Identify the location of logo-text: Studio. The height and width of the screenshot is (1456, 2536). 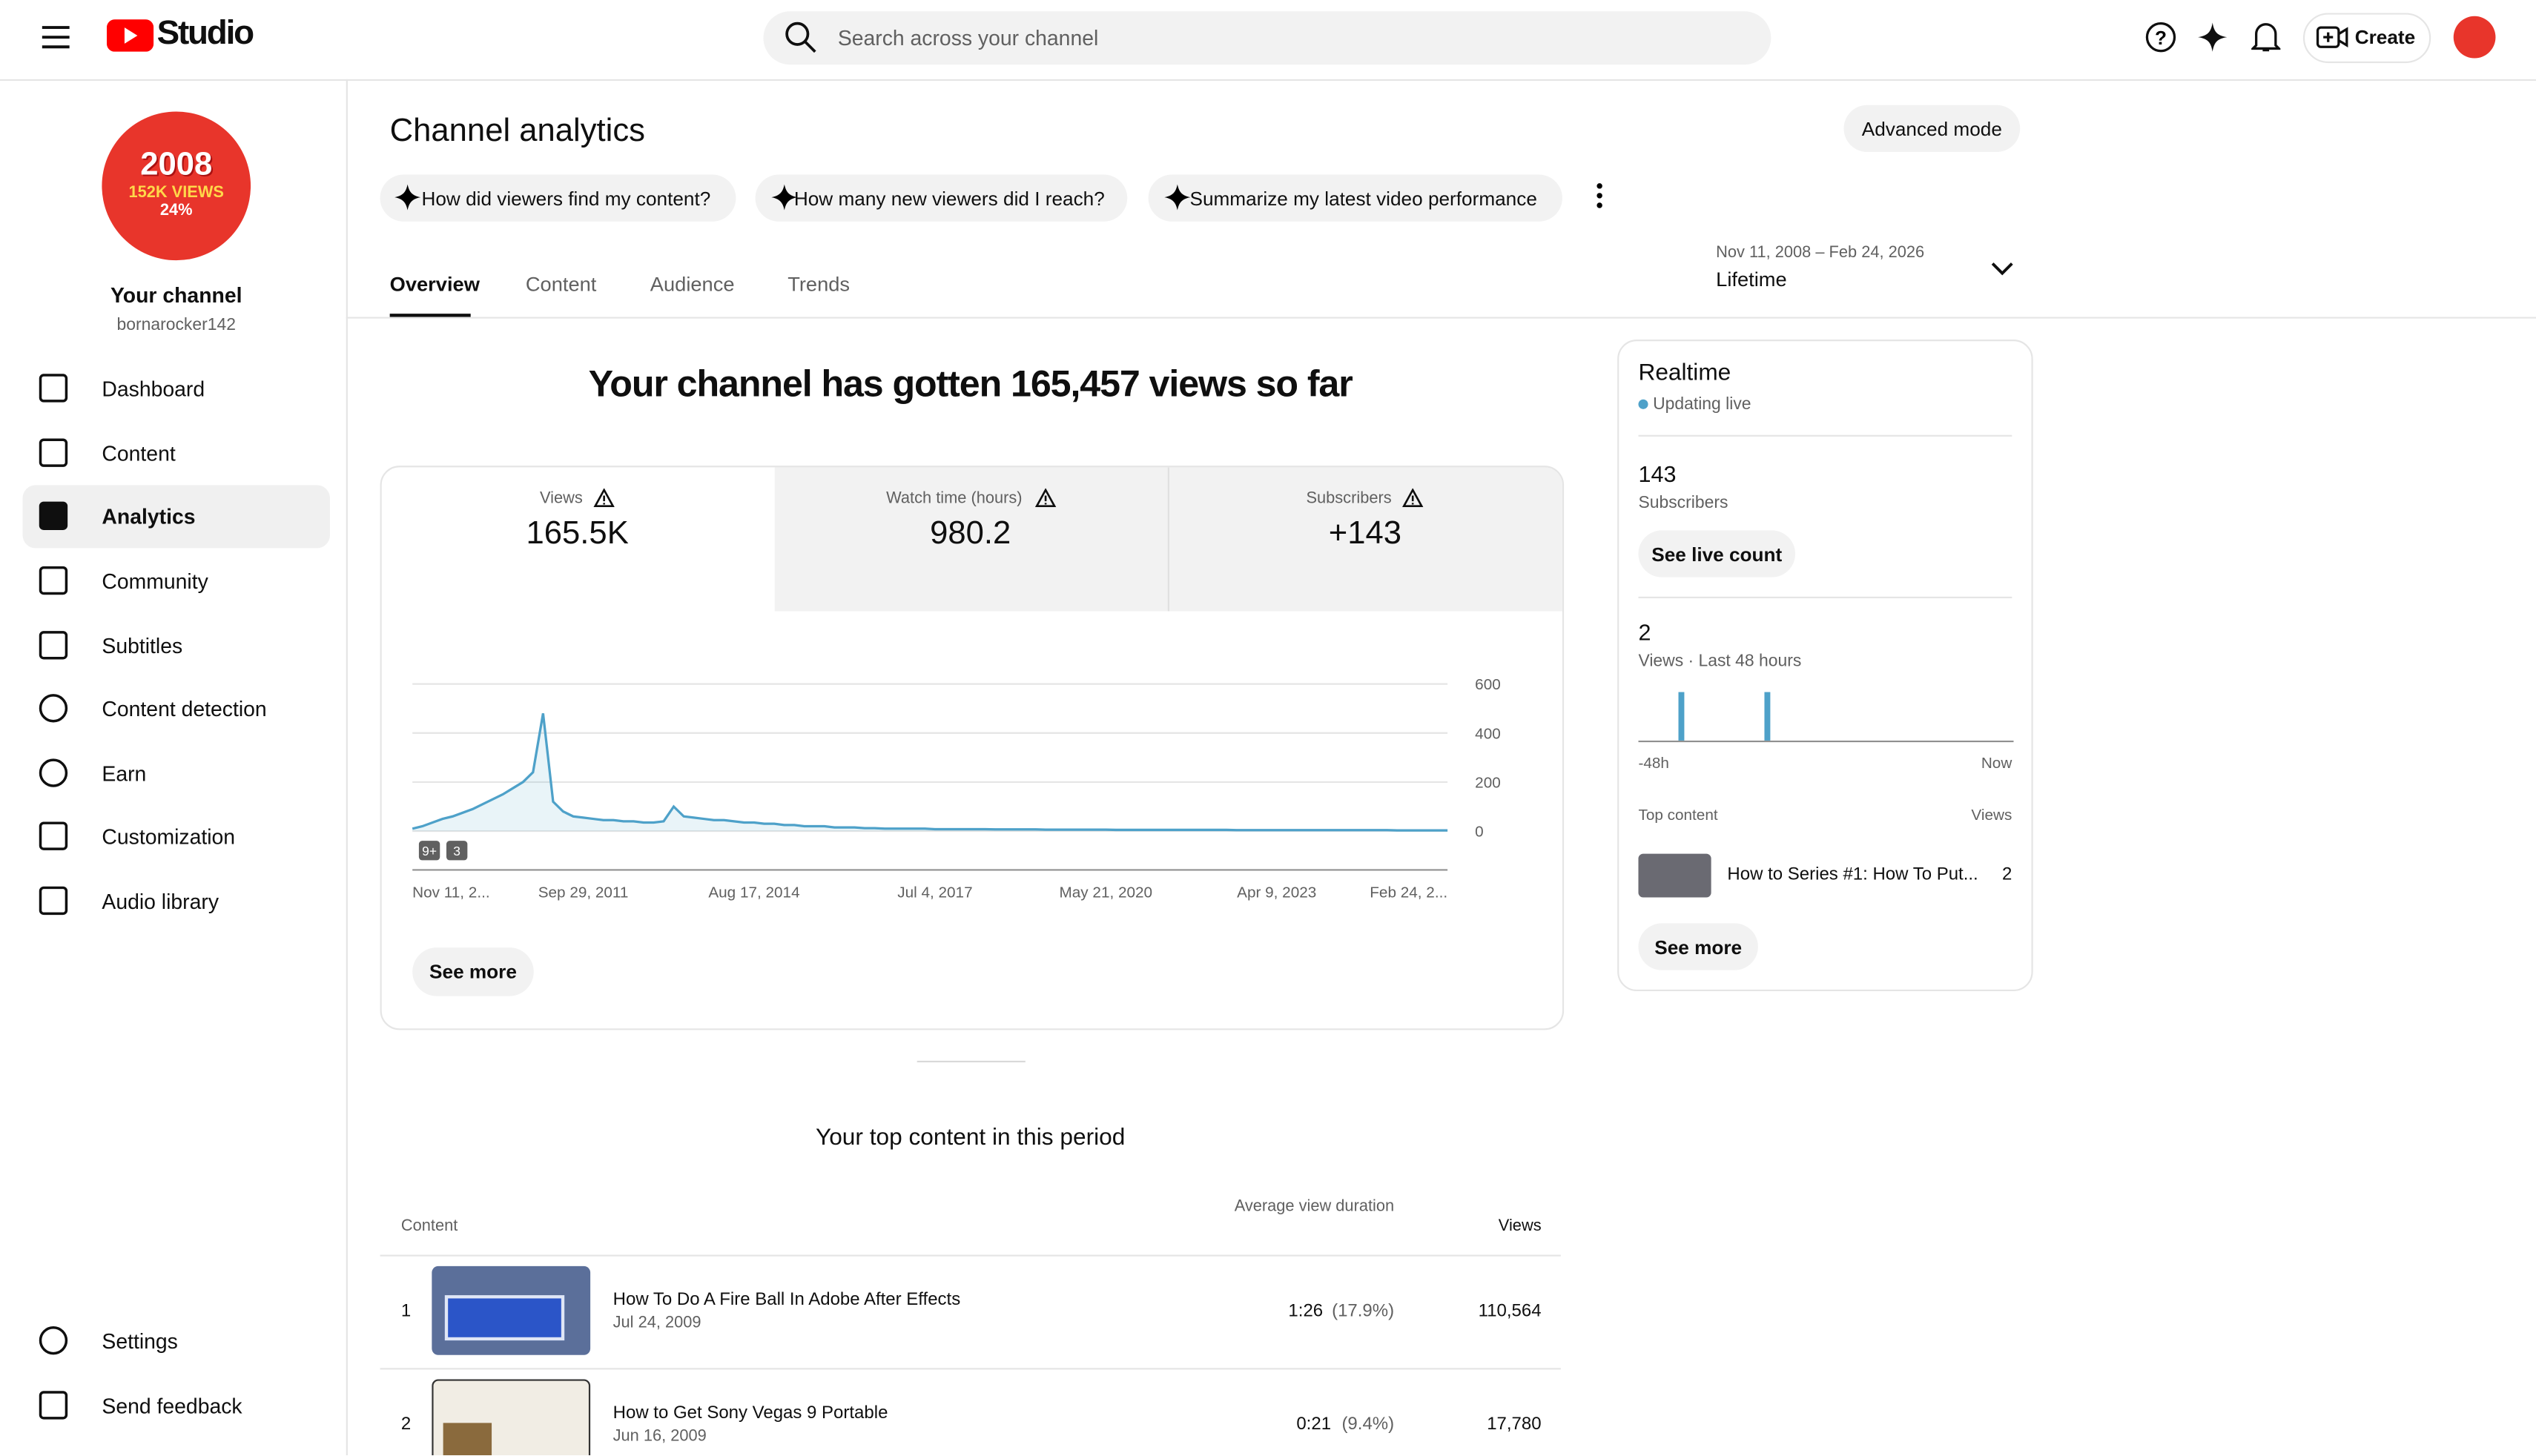
(206, 33).